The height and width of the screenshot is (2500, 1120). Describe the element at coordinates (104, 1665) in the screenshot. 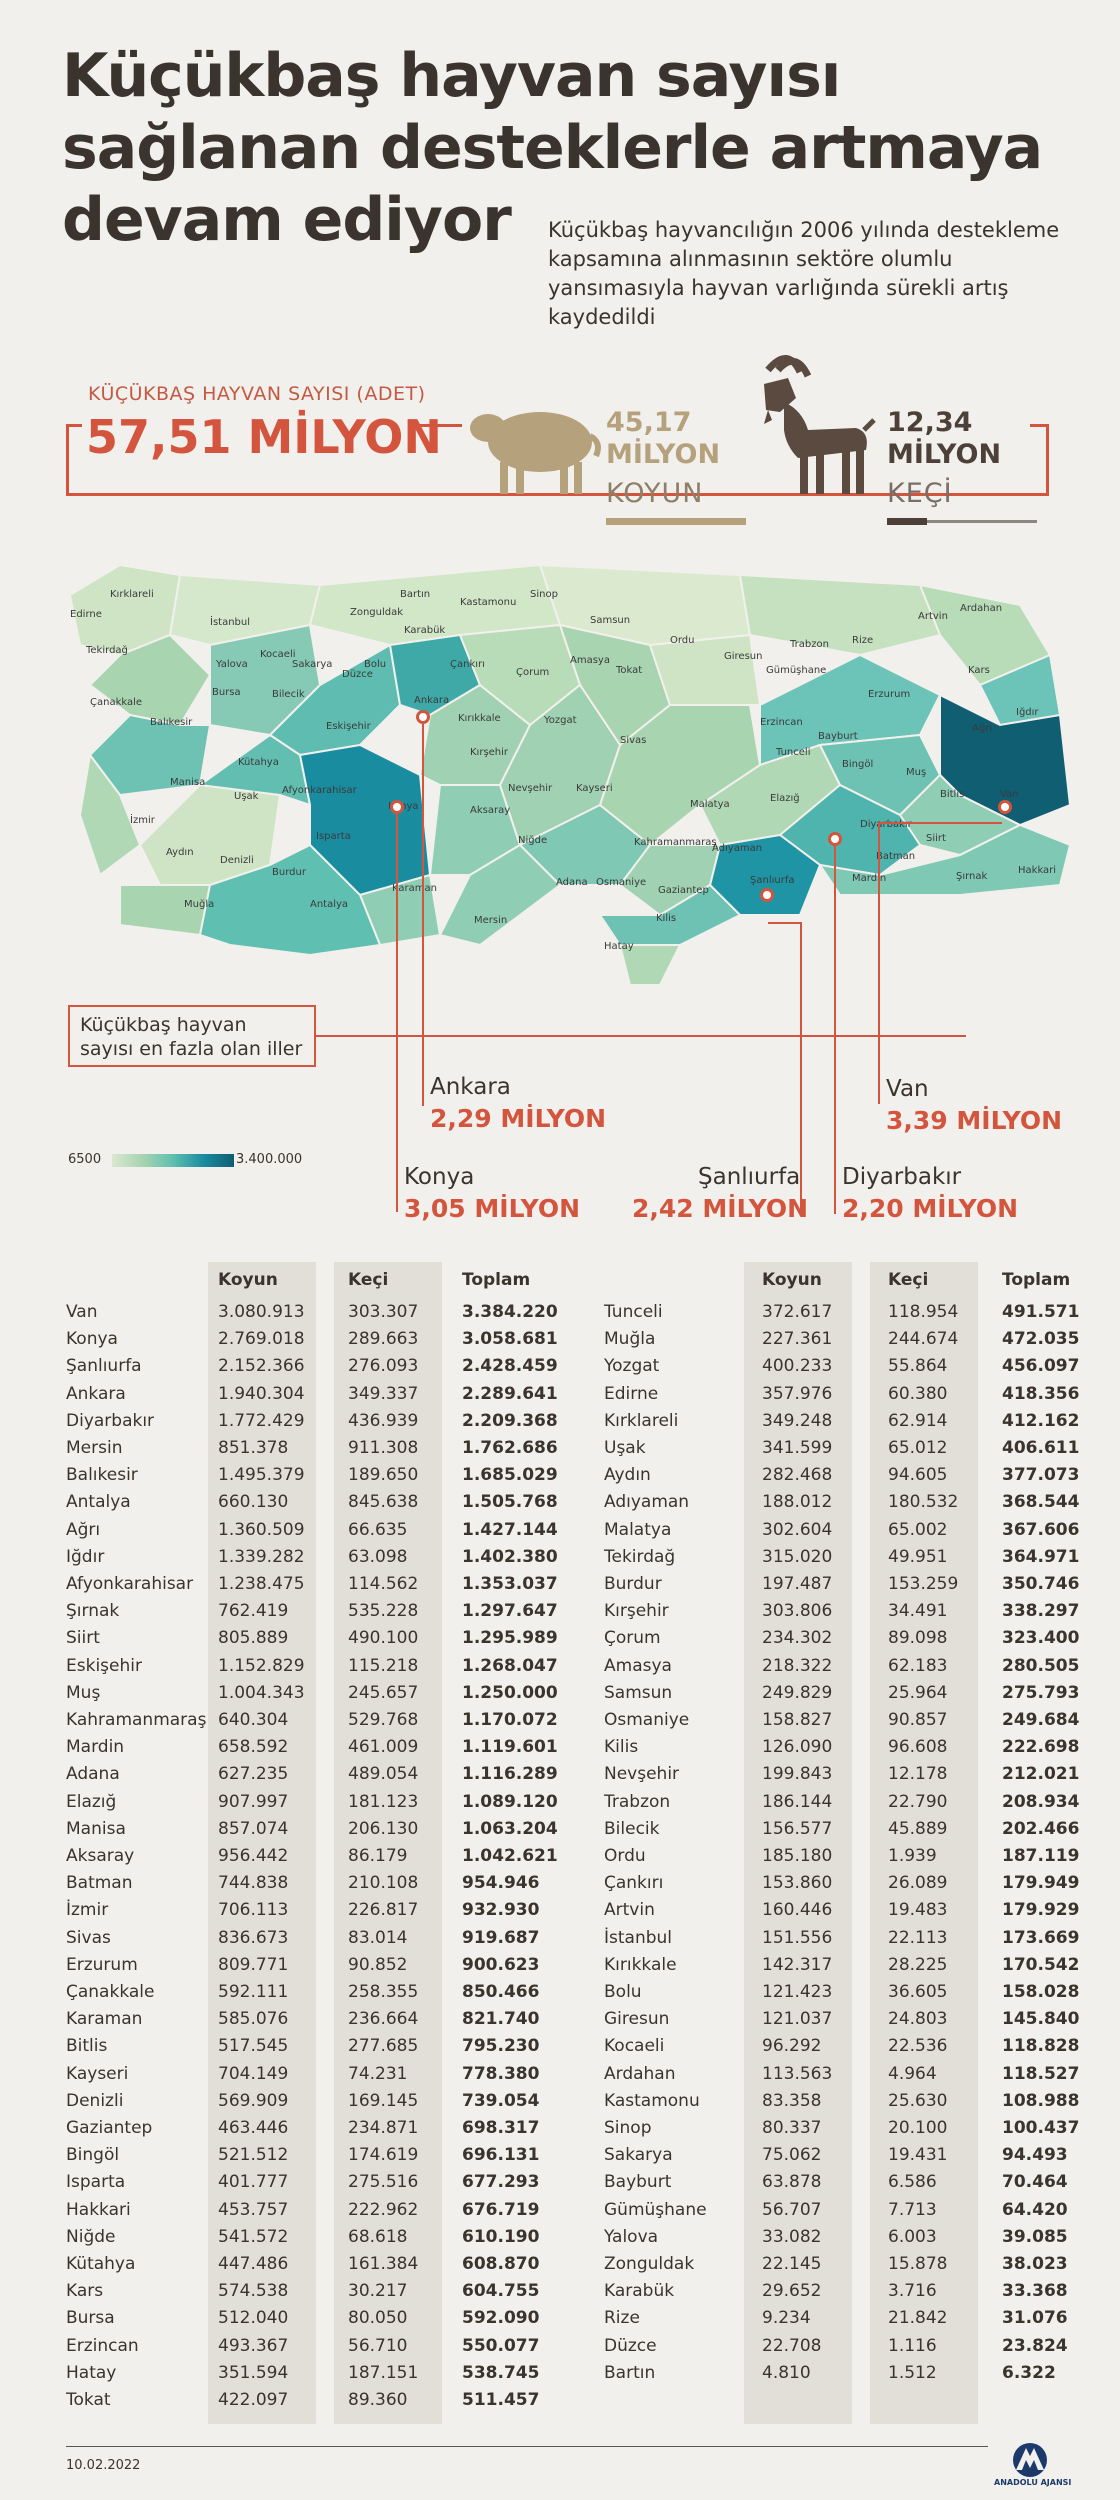

I see `province-cell: Eskişehir` at that location.